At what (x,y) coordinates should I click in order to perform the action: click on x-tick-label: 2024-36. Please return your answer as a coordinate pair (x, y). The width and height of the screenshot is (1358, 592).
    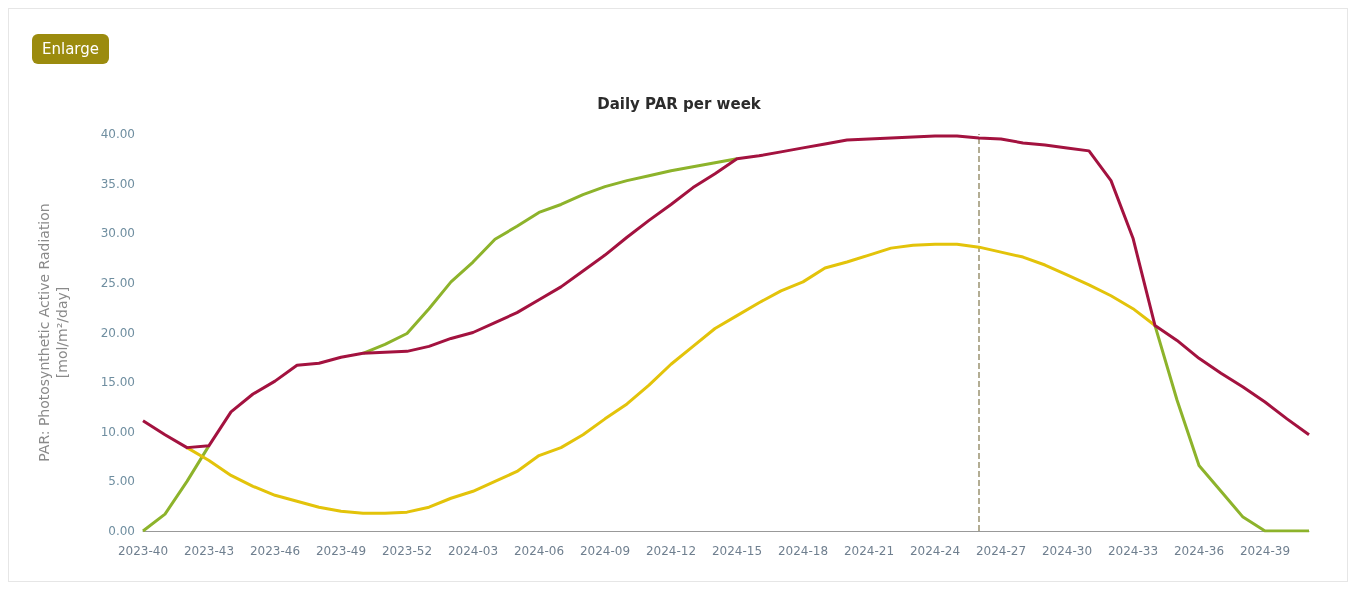
    Looking at the image, I should click on (1199, 551).